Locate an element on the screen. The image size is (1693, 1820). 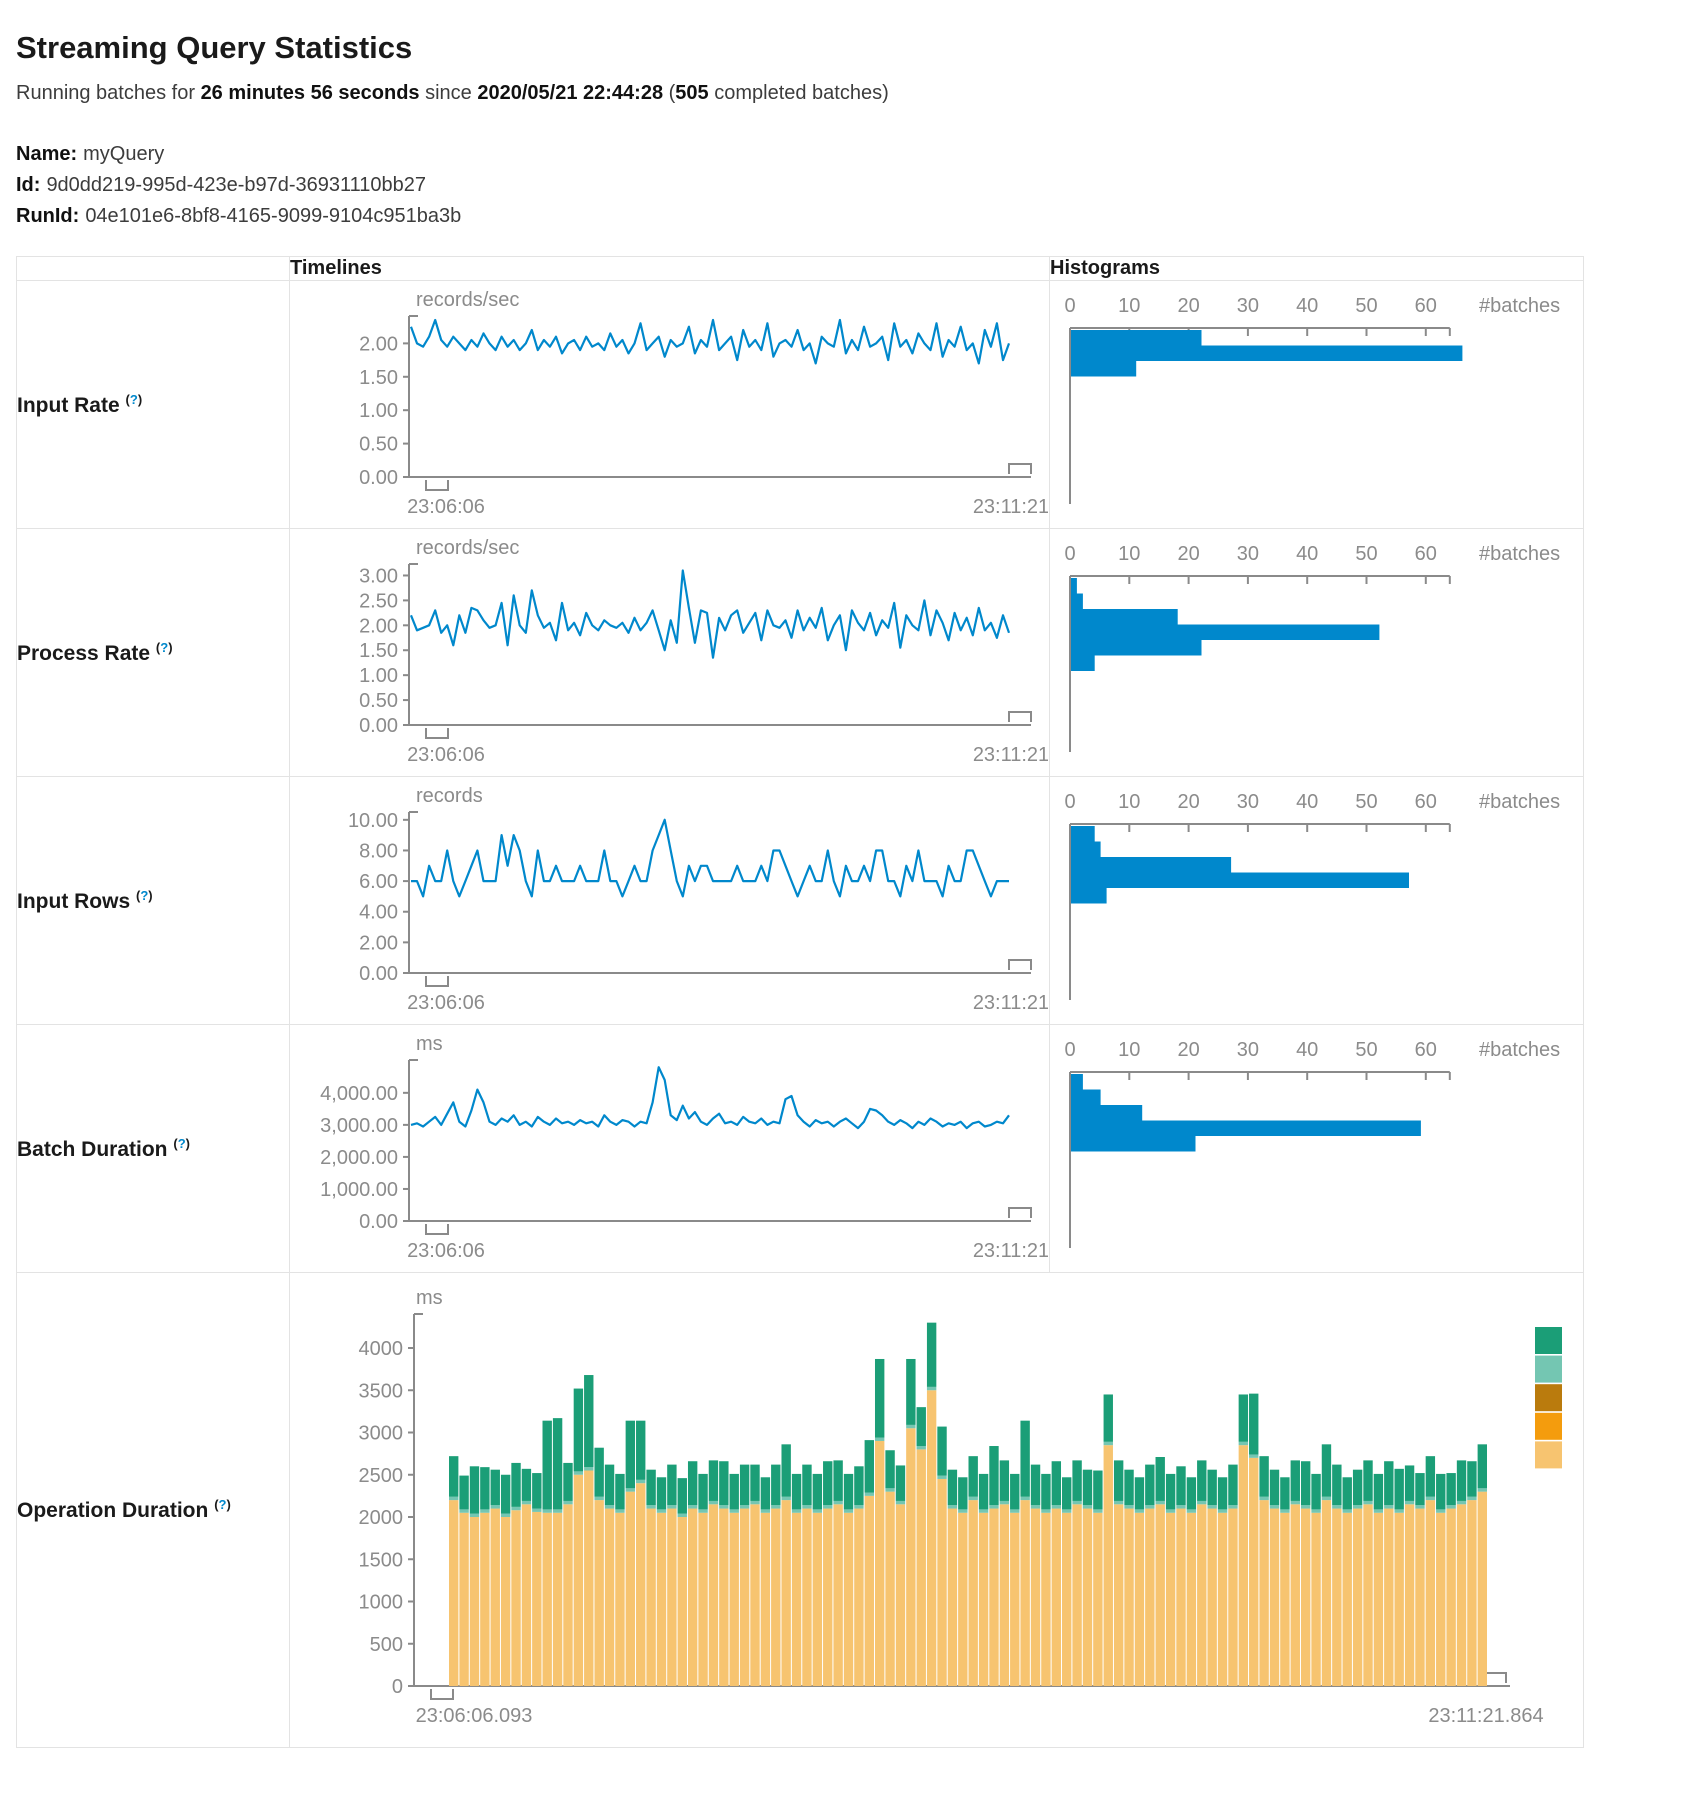
svg-text: 20 is located at coordinates (1188, 802).